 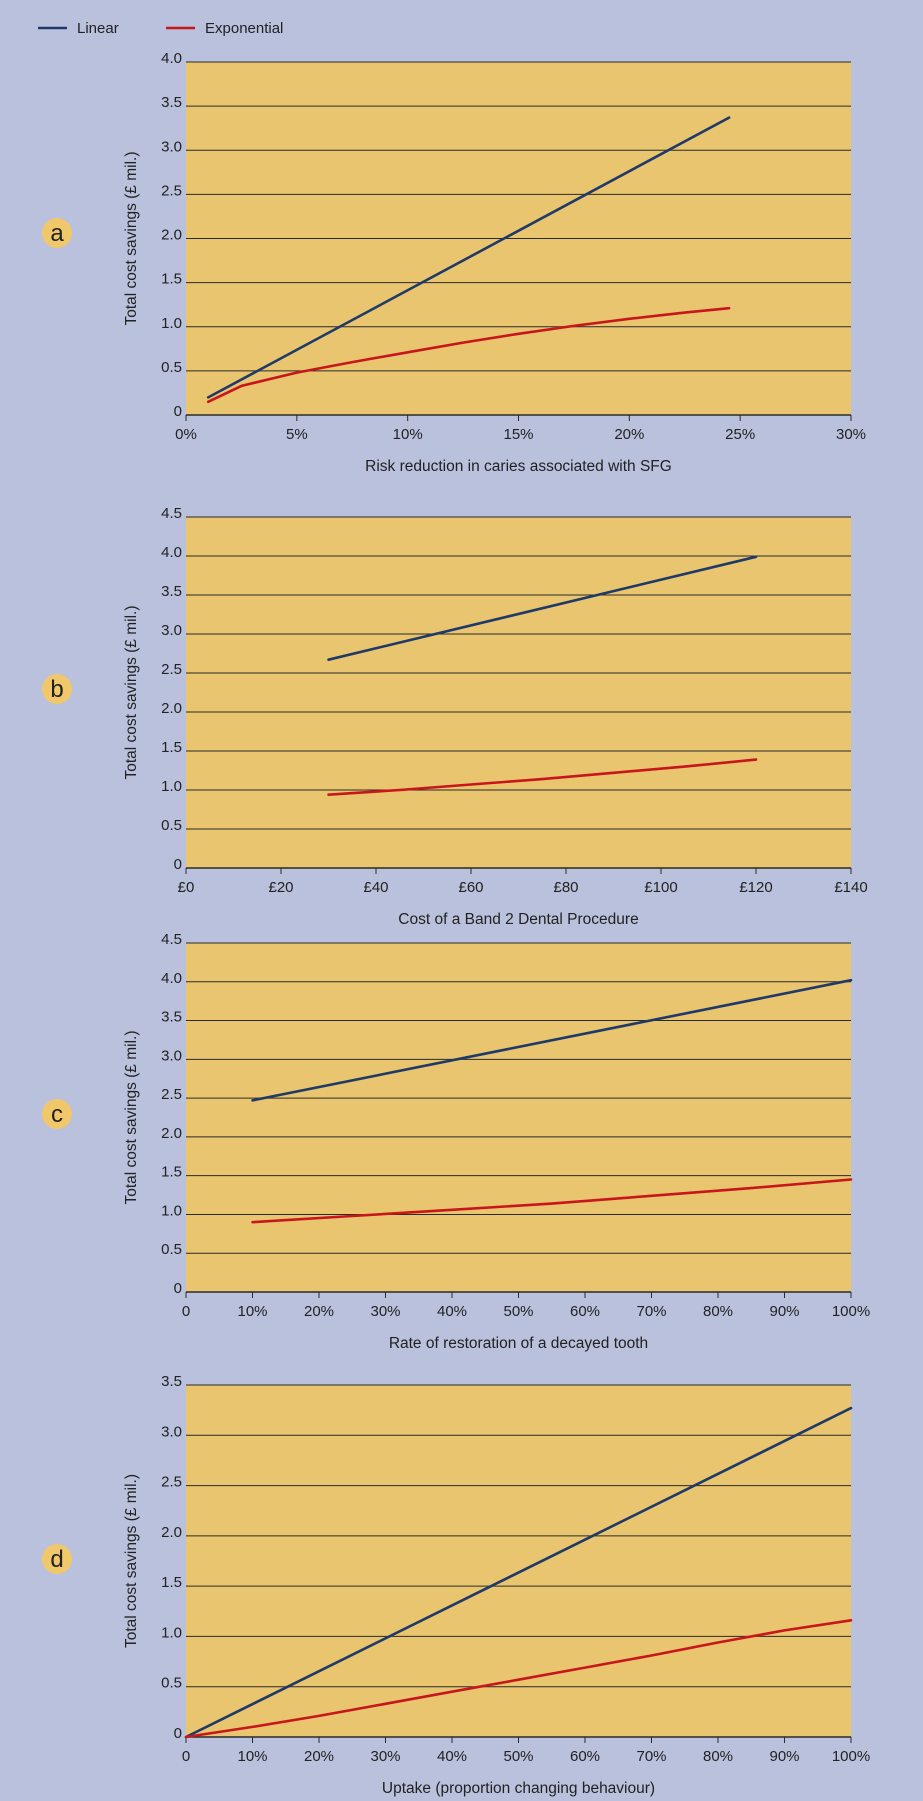 I want to click on legend-label: Exponential, so click(x=244, y=28).